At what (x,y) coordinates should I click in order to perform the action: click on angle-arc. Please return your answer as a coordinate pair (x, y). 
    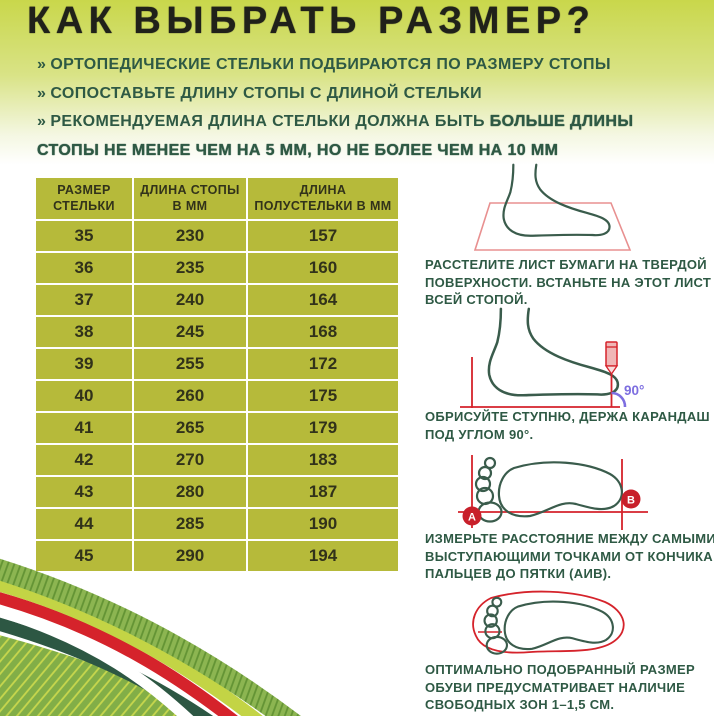
    Looking at the image, I should click on (619, 399).